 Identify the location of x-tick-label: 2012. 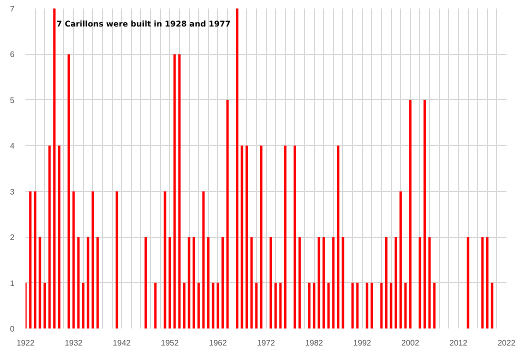
(459, 343).